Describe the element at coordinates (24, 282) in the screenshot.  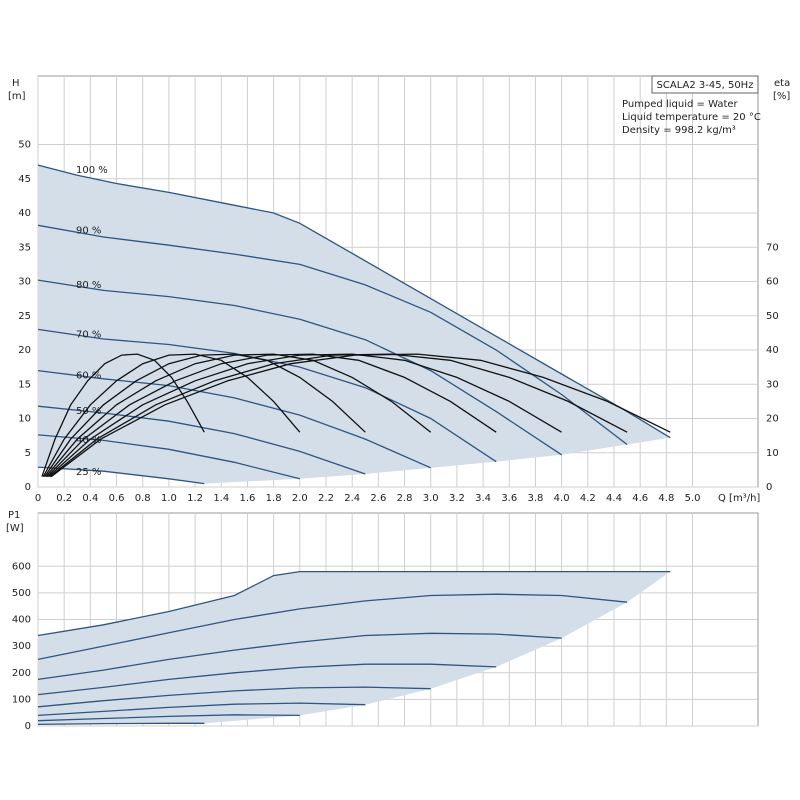
I see `y-tick-label: 30` at that location.